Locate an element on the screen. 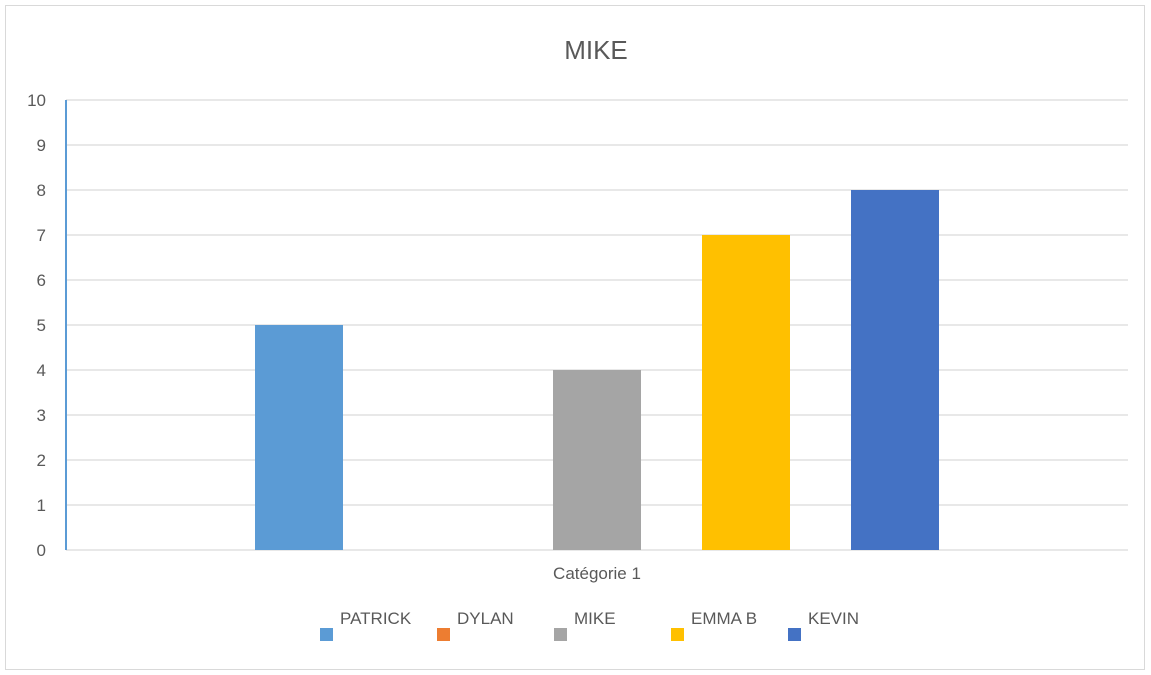 This screenshot has height=675, width=1151. legend-swatch-dylan is located at coordinates (443, 634).